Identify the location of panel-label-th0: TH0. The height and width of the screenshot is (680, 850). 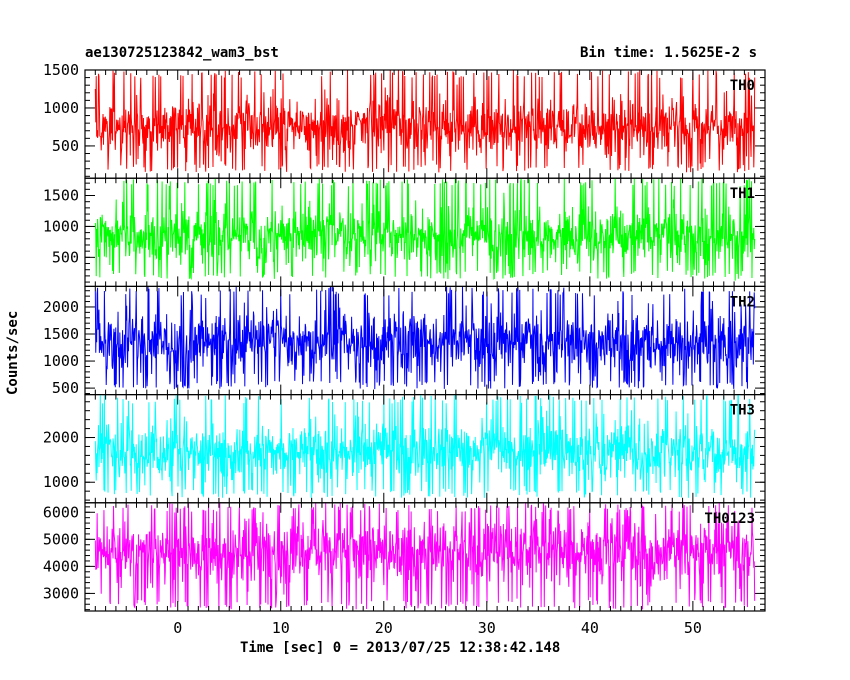
(742, 86).